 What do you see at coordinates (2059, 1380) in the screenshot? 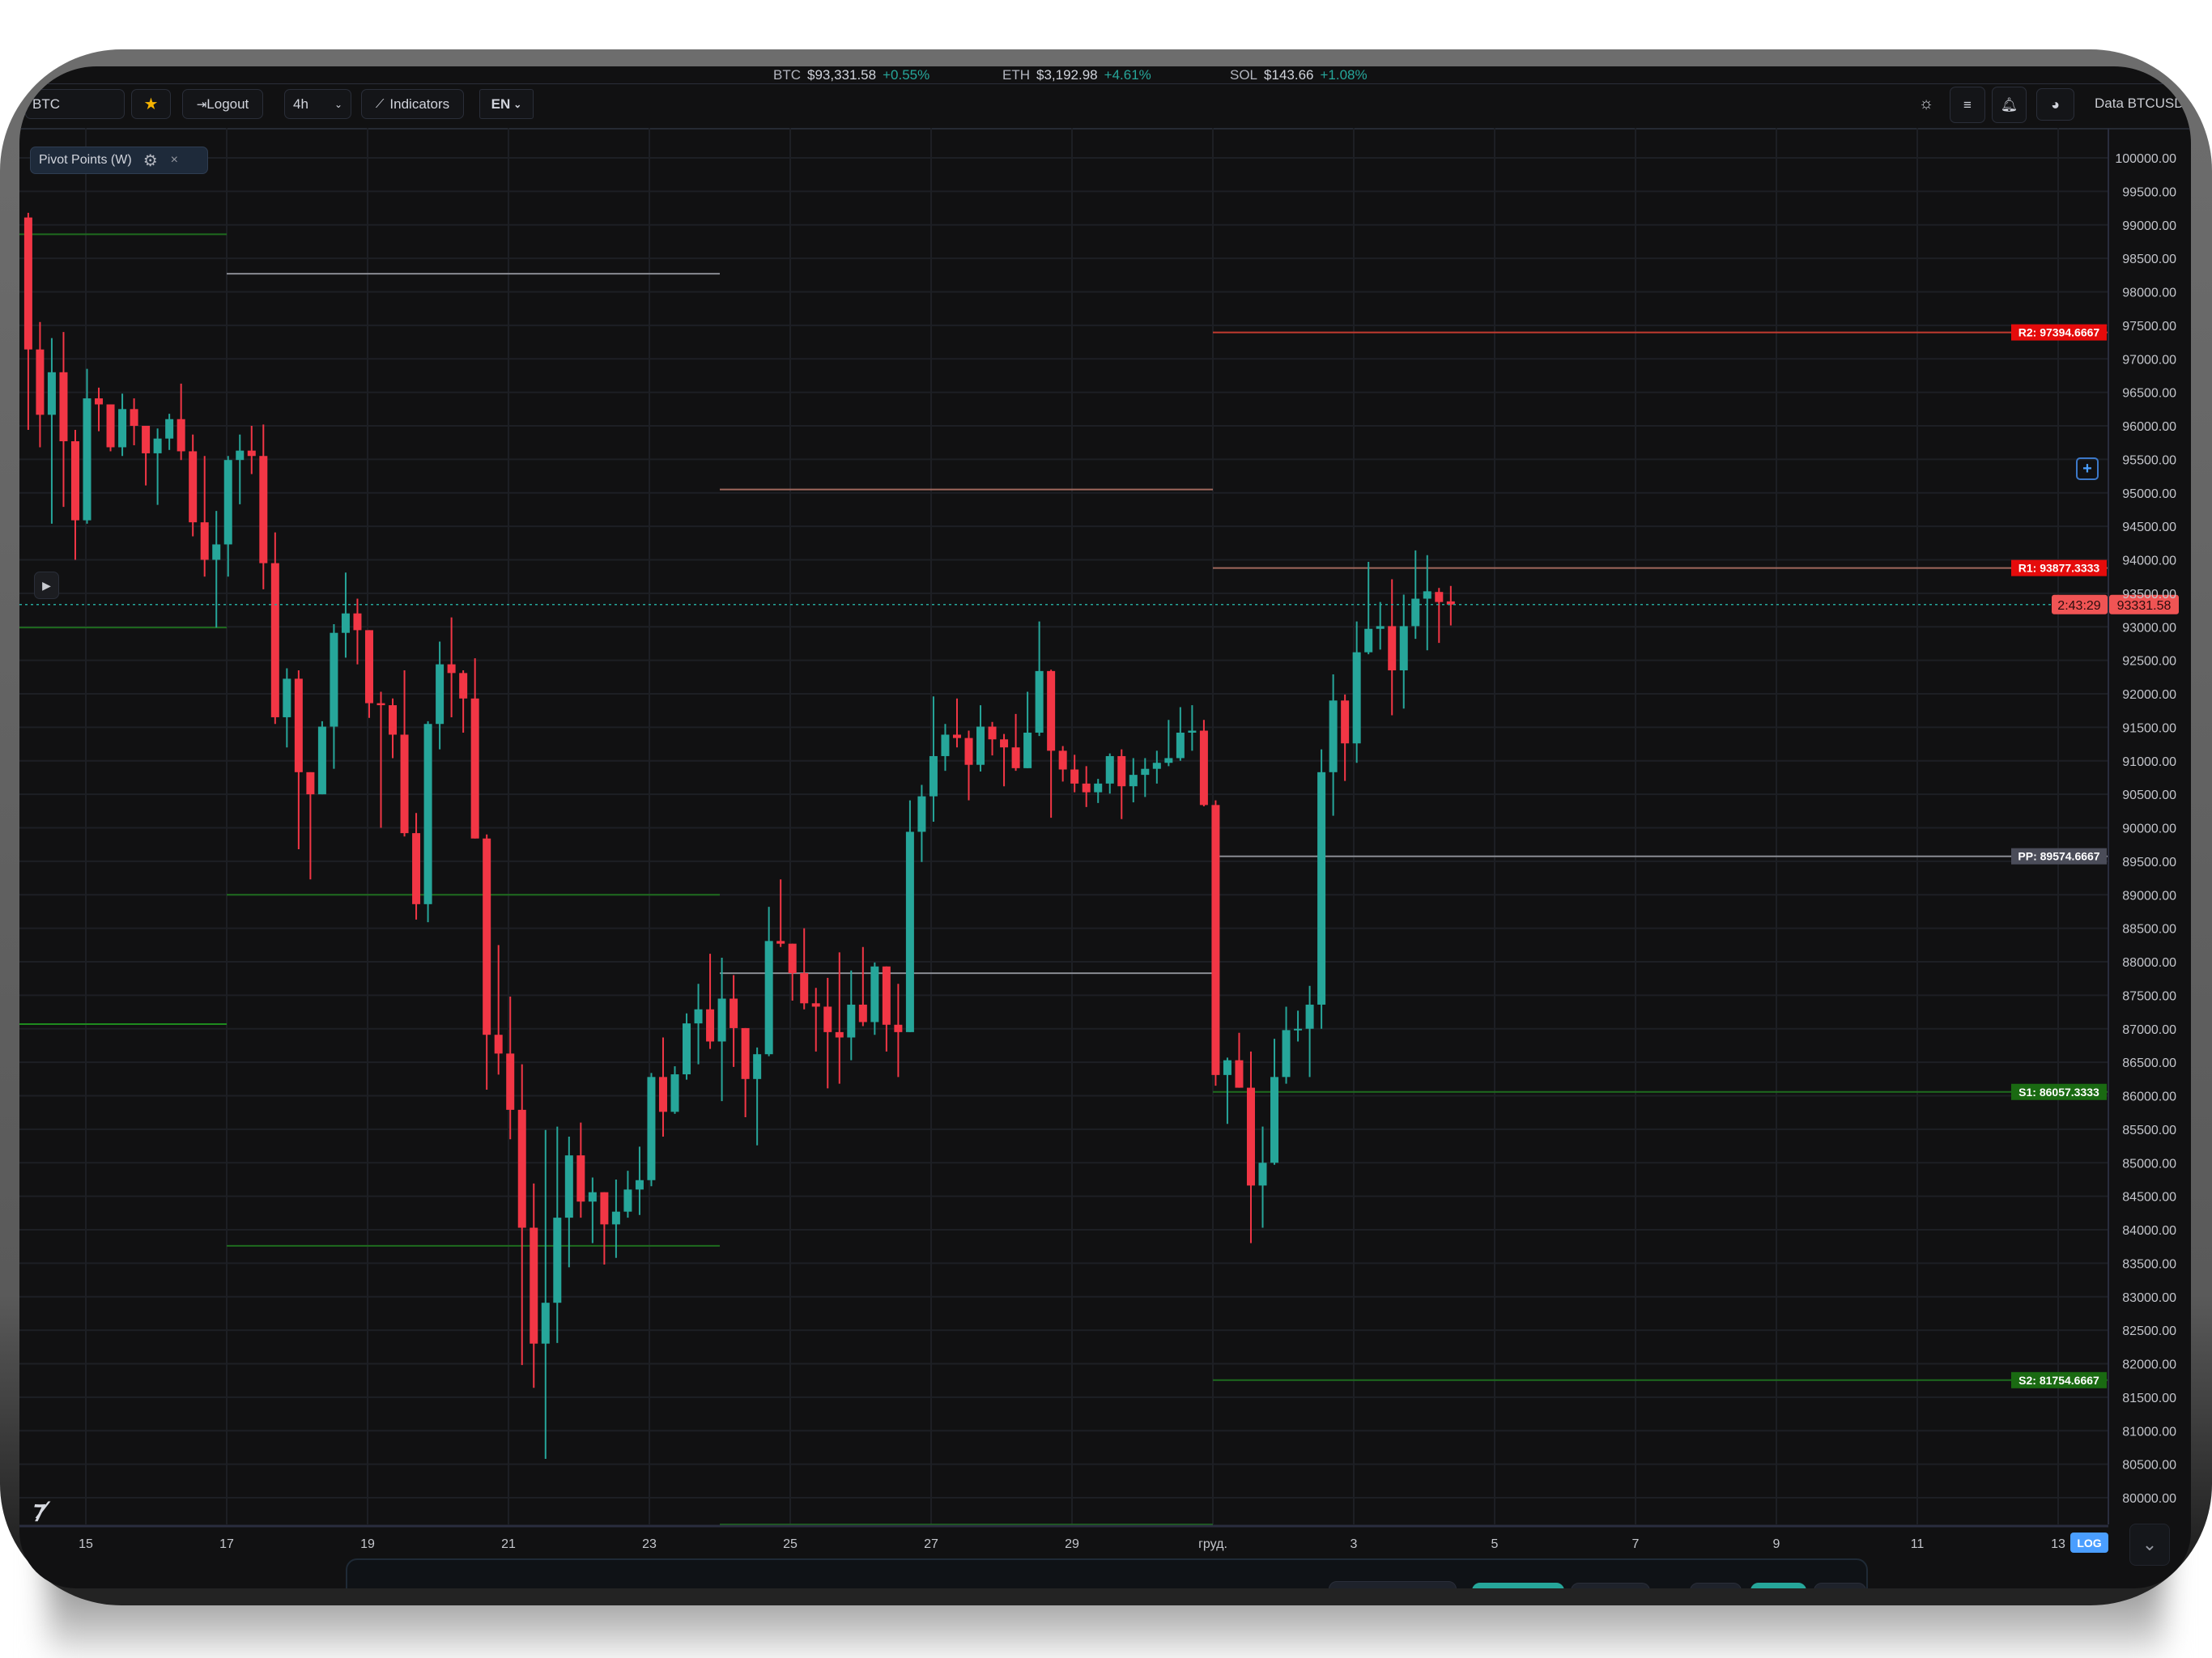
I see `pivot-label-s2: S2: 81754.6667` at bounding box center [2059, 1380].